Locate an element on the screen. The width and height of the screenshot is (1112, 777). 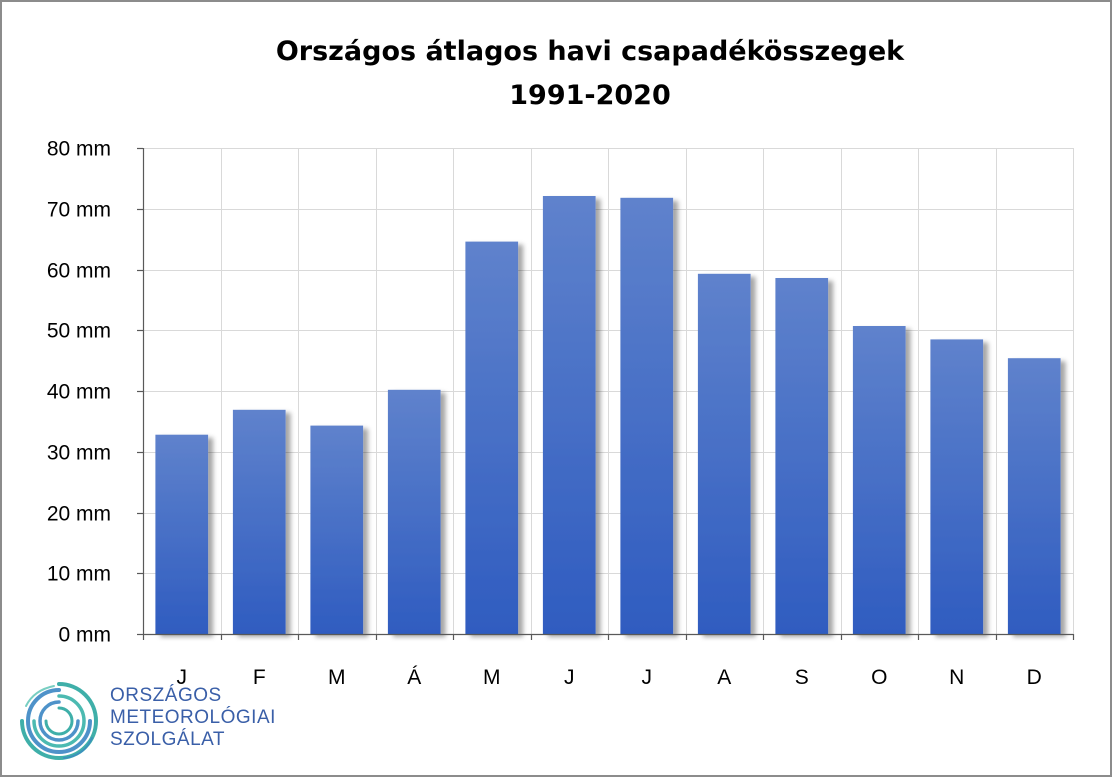
omsz-logo: ORSZÁGOS METEOROLÓGIAI SZOLGÁLAT is located at coordinates (164, 721).